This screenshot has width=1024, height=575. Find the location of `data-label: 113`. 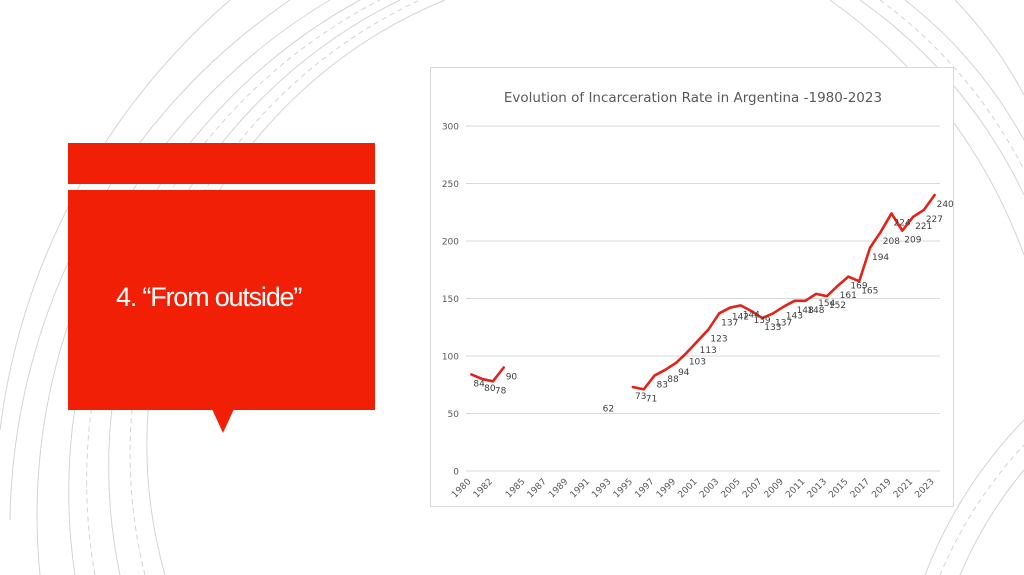

data-label: 113 is located at coordinates (708, 351).